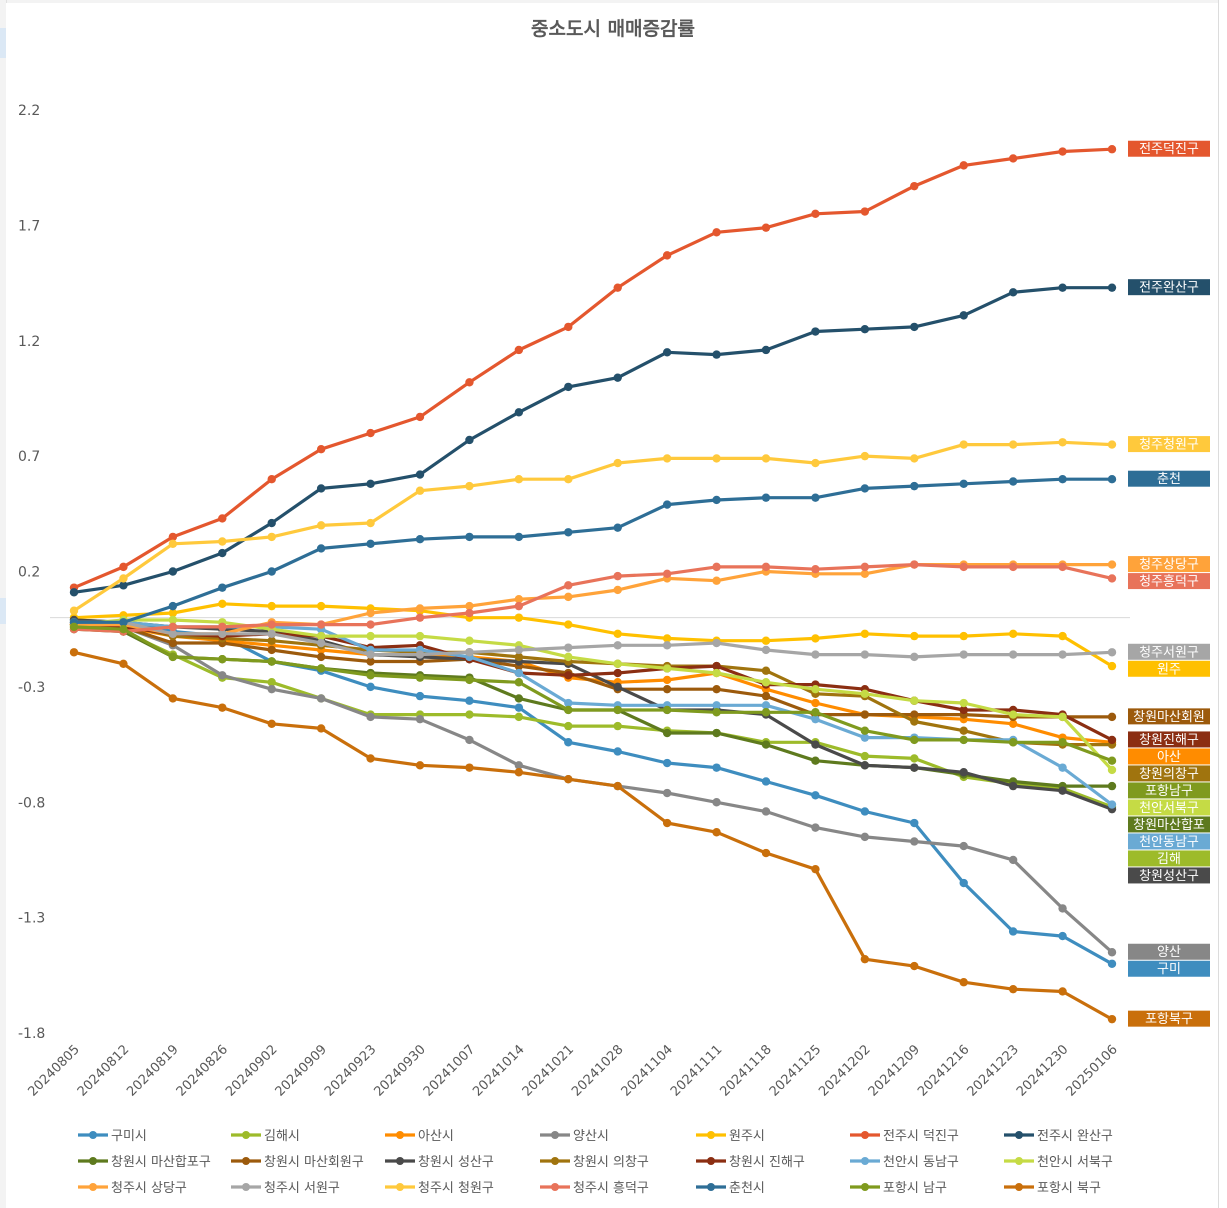 The width and height of the screenshot is (1227, 1208). Describe the element at coordinates (1052, 1188) in the screenshot. I see `legend-item: 포항시 북구` at that location.